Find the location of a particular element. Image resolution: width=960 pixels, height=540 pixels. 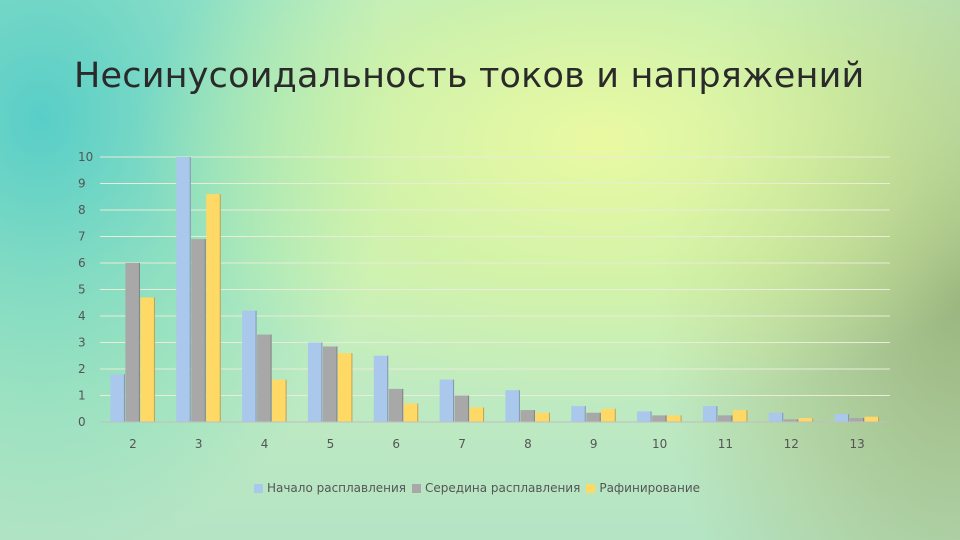

legend-label: Рафинирование is located at coordinates (650, 488).